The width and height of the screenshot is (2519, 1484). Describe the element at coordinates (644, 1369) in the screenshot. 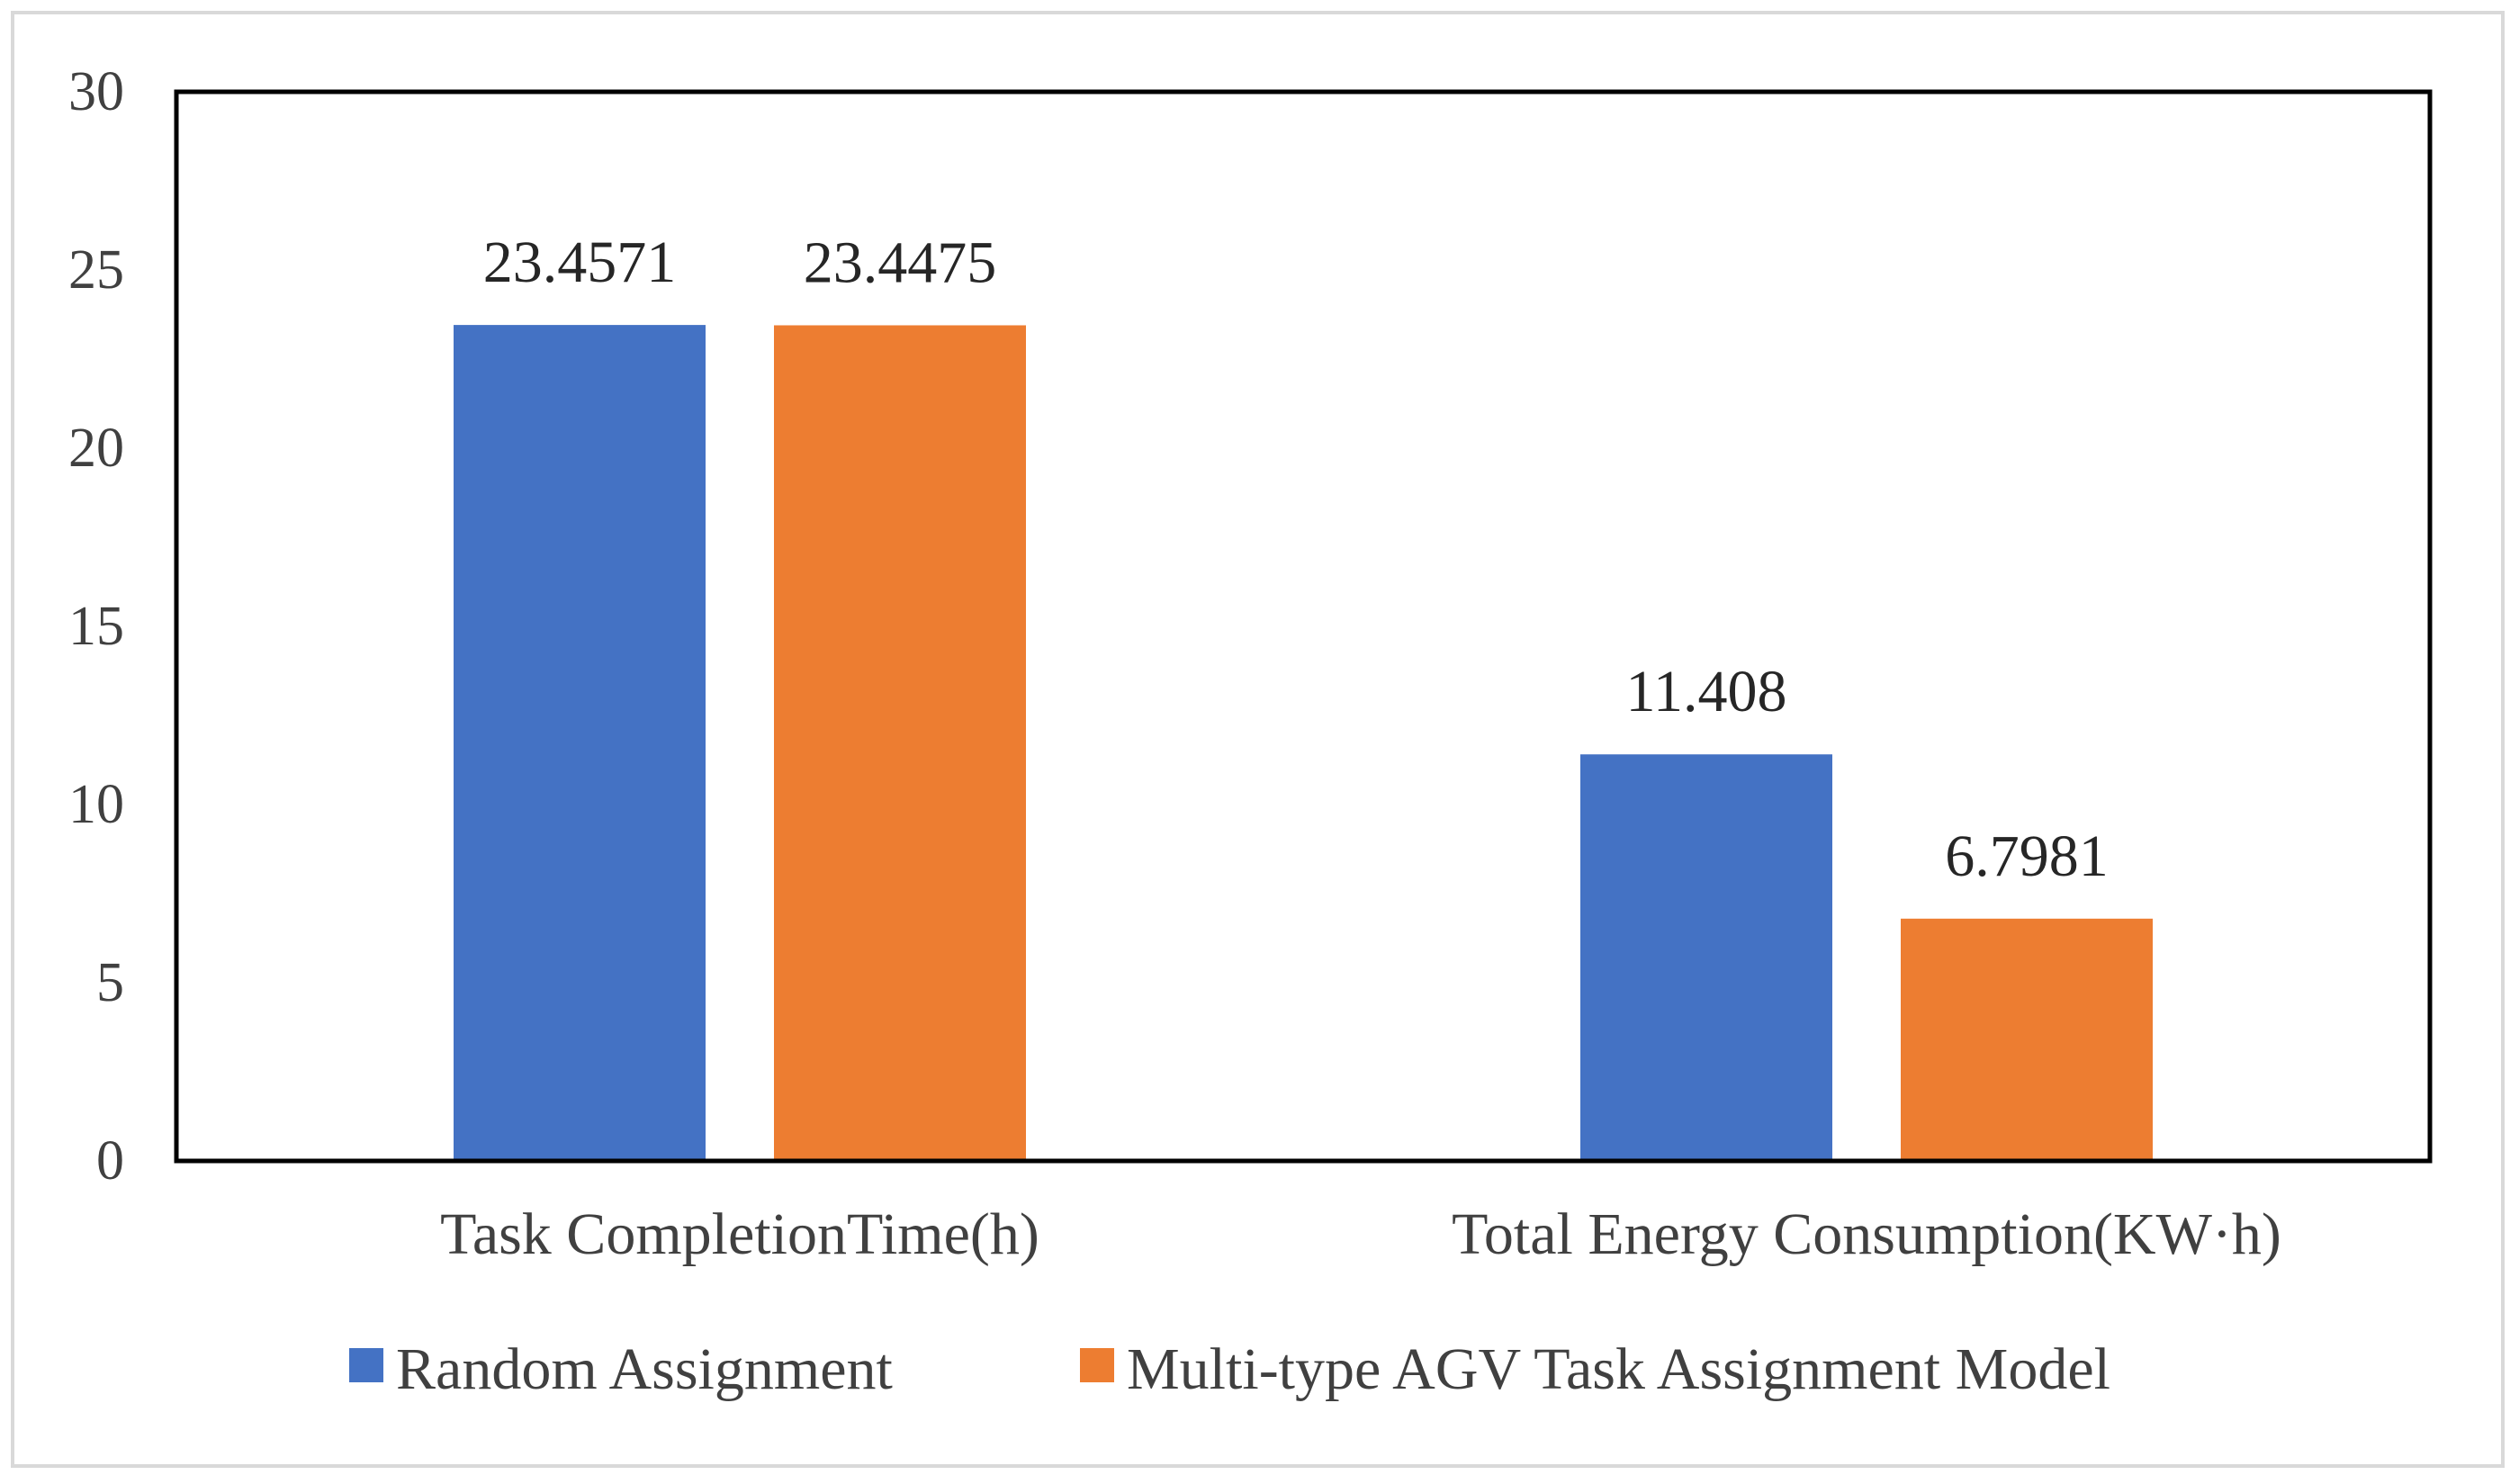

I see `legend-label: Random Assignment` at that location.